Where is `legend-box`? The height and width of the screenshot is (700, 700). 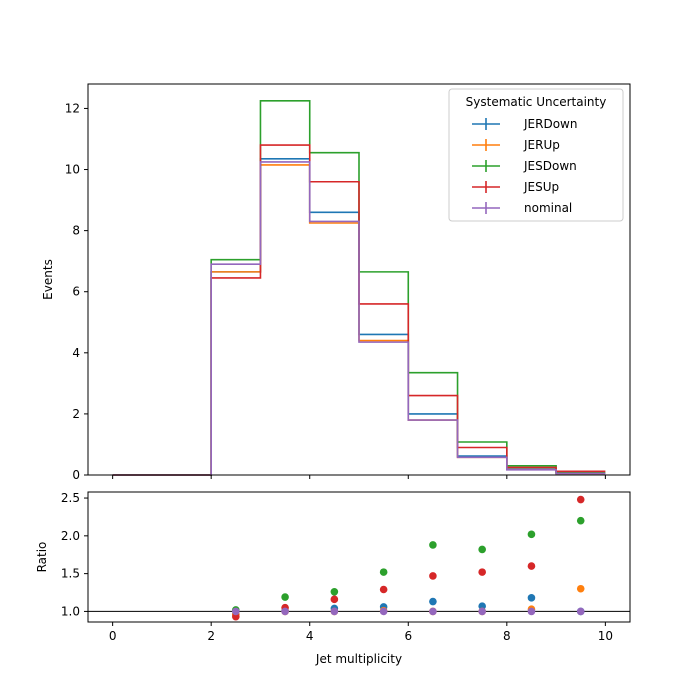 legend-box is located at coordinates (536, 155).